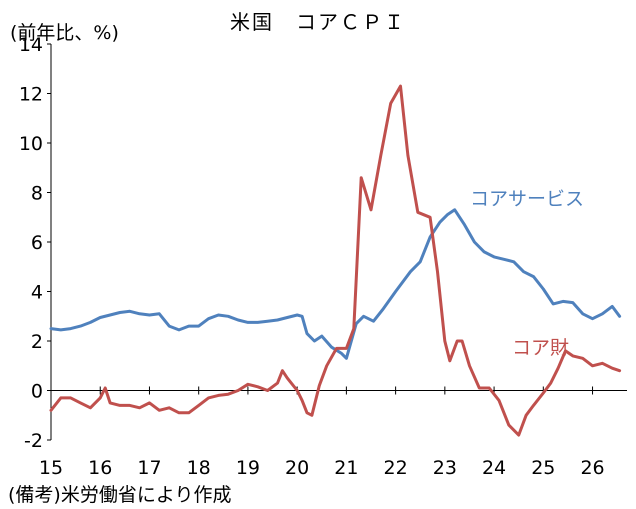 This screenshot has height=509, width=636. What do you see at coordinates (297, 468) in the screenshot?
I see `x-tick-label: 20` at bounding box center [297, 468].